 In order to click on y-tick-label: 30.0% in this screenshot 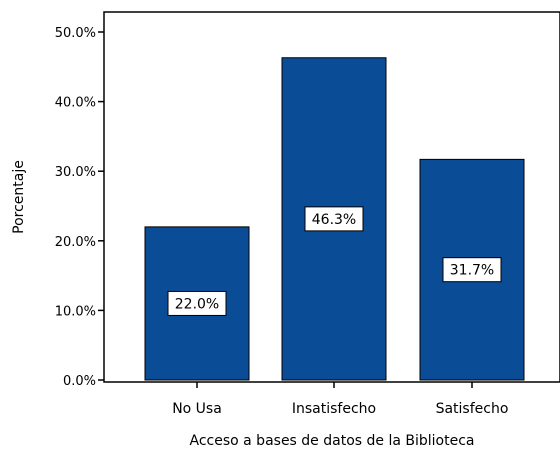, I will do `click(75, 172)`.